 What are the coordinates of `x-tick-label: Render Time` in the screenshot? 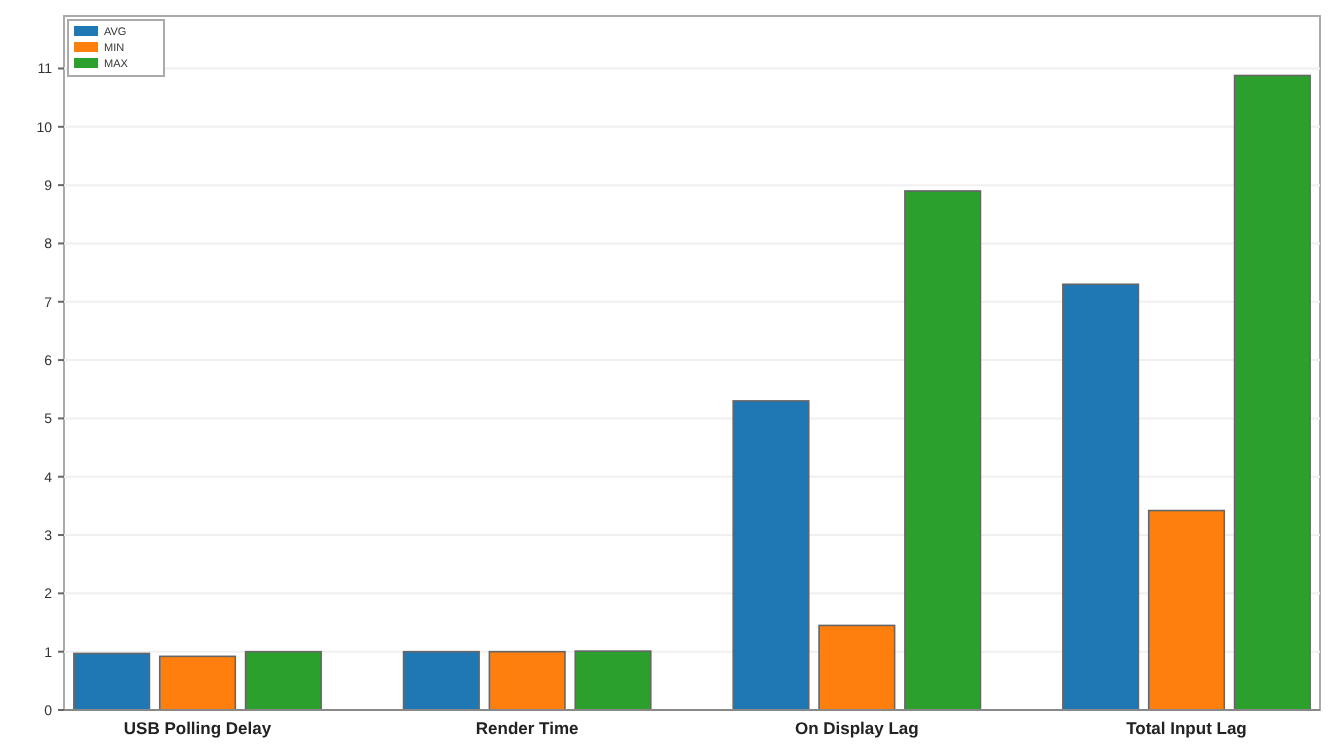 It's located at (527, 728).